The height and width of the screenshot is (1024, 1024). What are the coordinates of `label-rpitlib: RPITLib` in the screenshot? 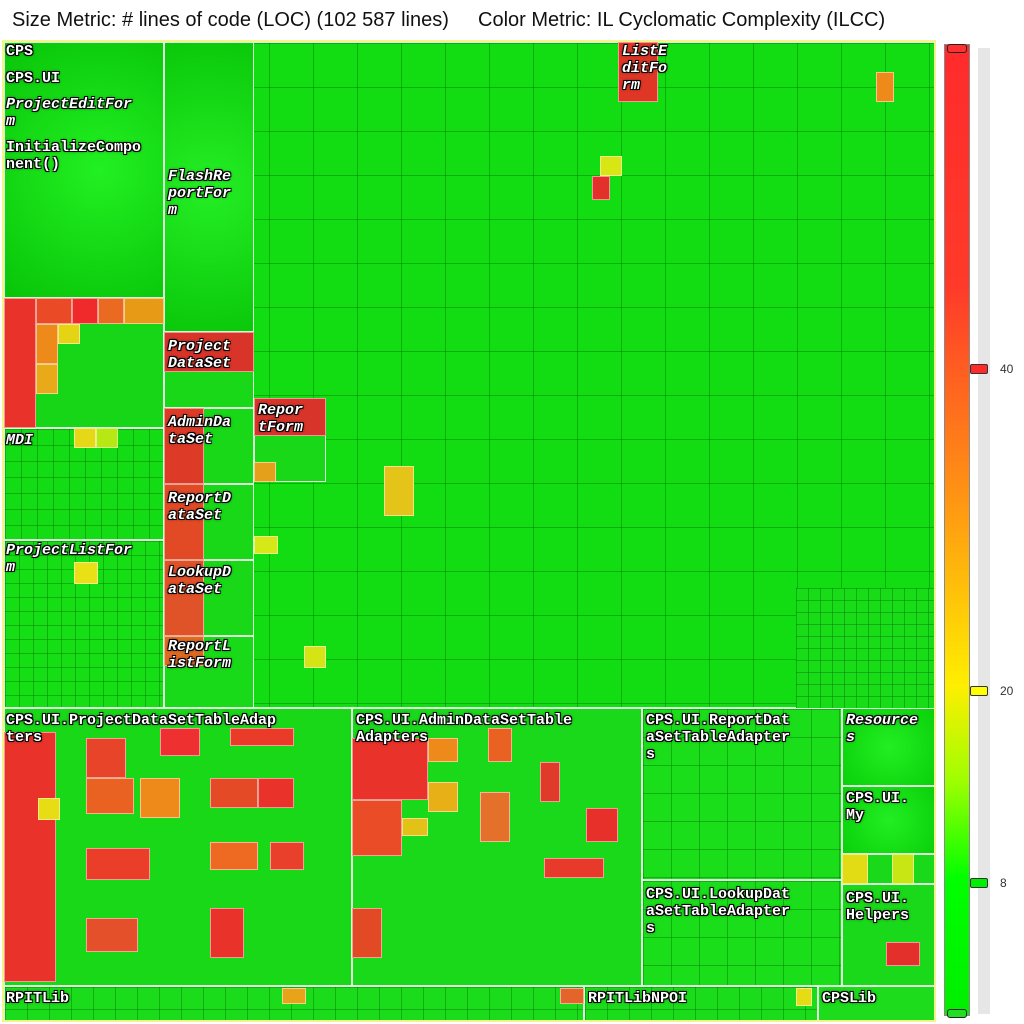 It's located at (38, 998).